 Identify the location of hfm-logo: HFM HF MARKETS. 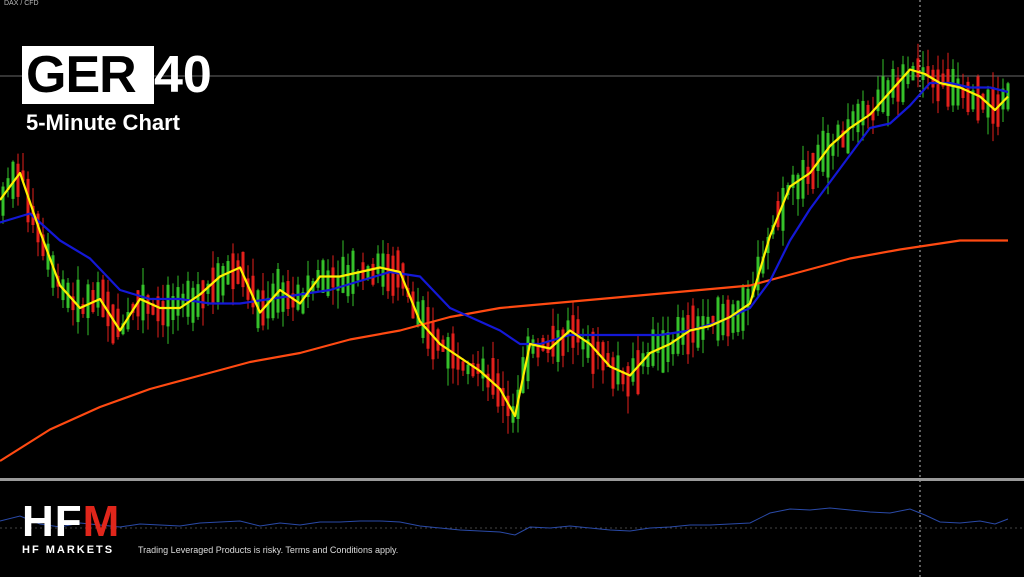
(71, 528).